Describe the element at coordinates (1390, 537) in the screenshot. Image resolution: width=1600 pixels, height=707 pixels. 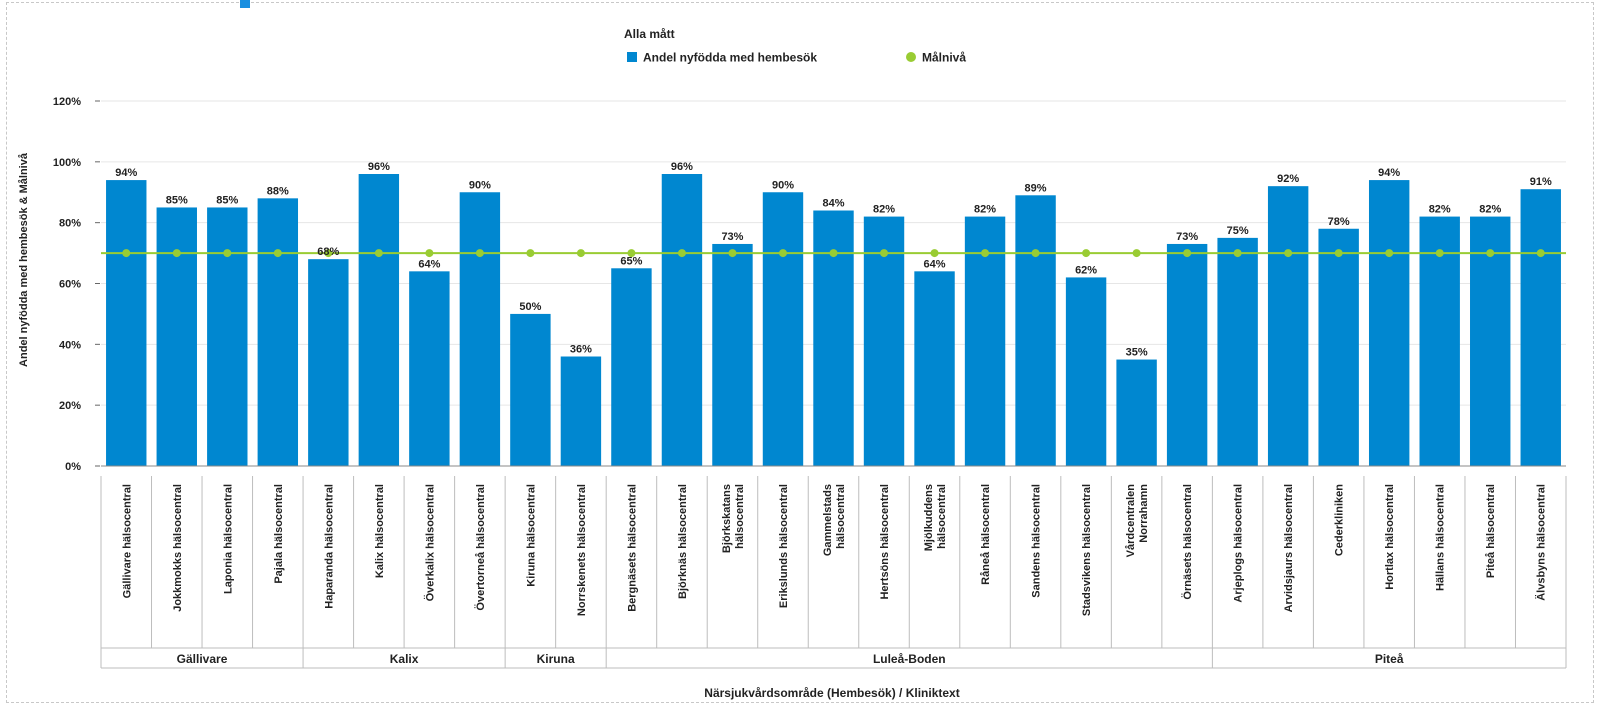
I see `category-label: Hortlax hälsocentral` at that location.